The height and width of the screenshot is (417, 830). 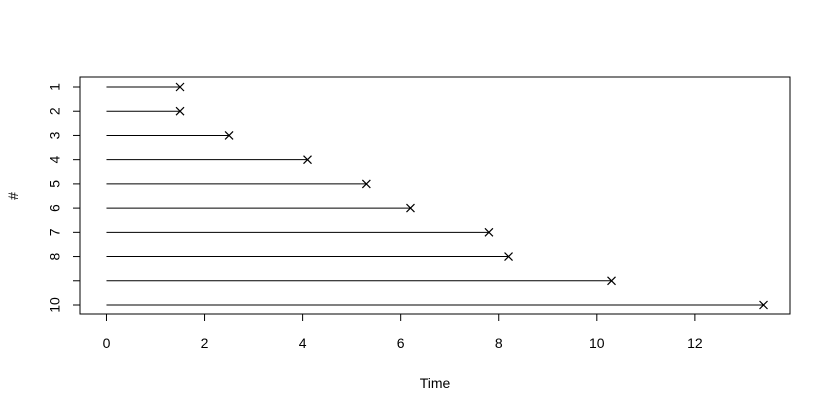 What do you see at coordinates (55, 184) in the screenshot?
I see `y-tick-label: 5` at bounding box center [55, 184].